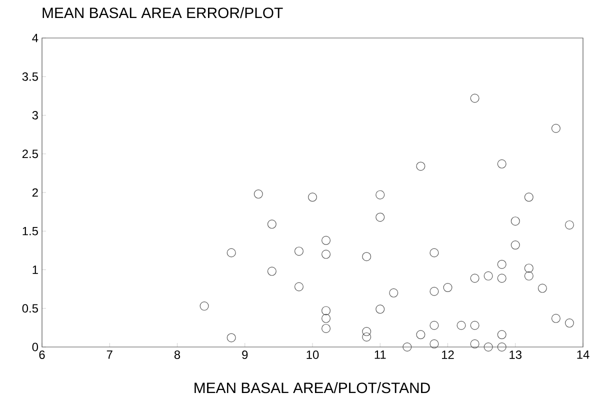  Describe the element at coordinates (30, 76) in the screenshot. I see `y-tick-label: 3.5` at that location.